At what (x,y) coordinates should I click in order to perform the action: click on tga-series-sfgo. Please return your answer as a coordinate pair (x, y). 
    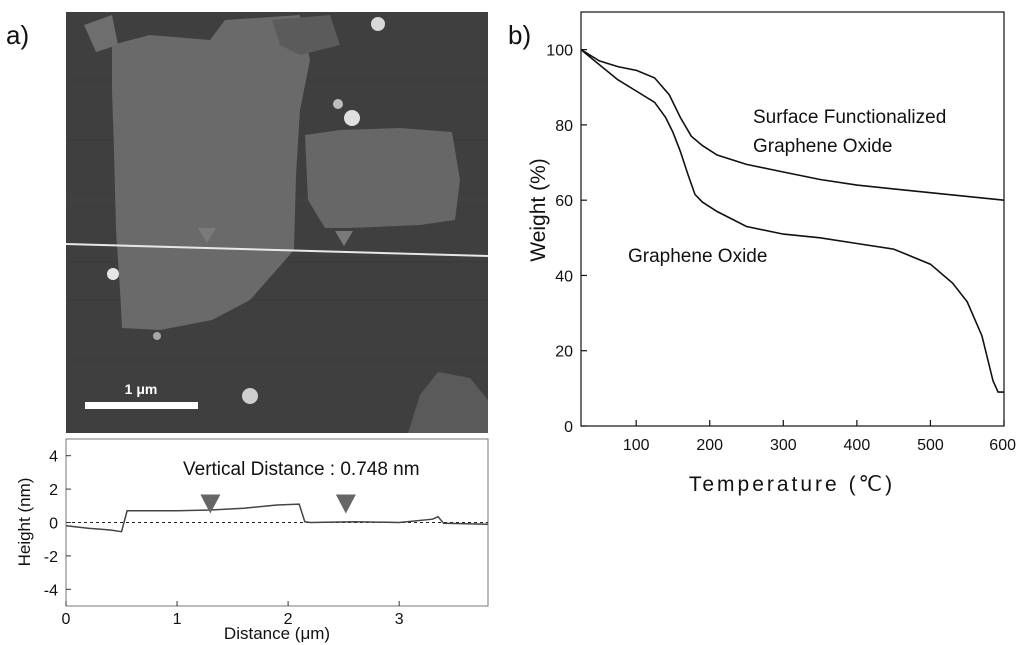
    Looking at the image, I should click on (792, 124).